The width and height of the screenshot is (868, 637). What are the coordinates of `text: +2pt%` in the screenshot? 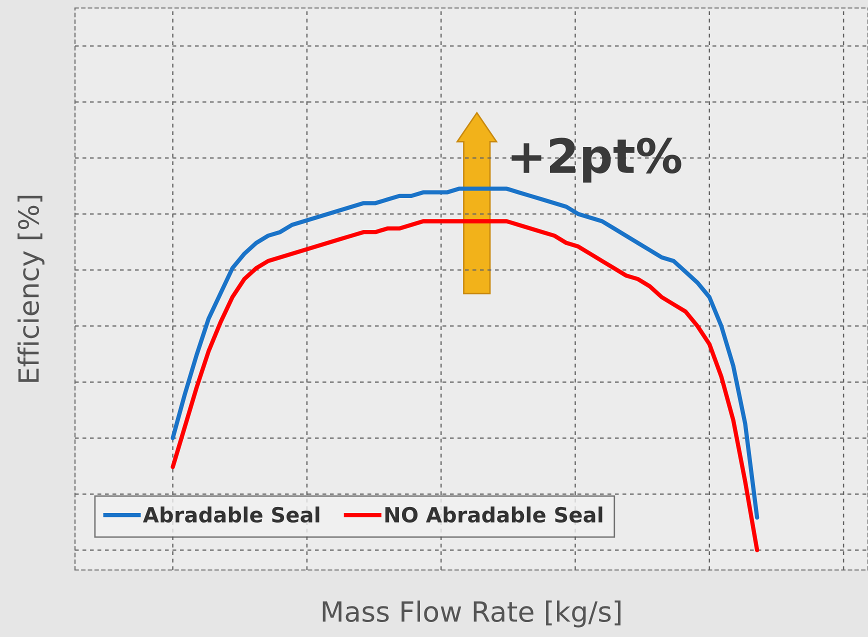 It's located at (597, 160).